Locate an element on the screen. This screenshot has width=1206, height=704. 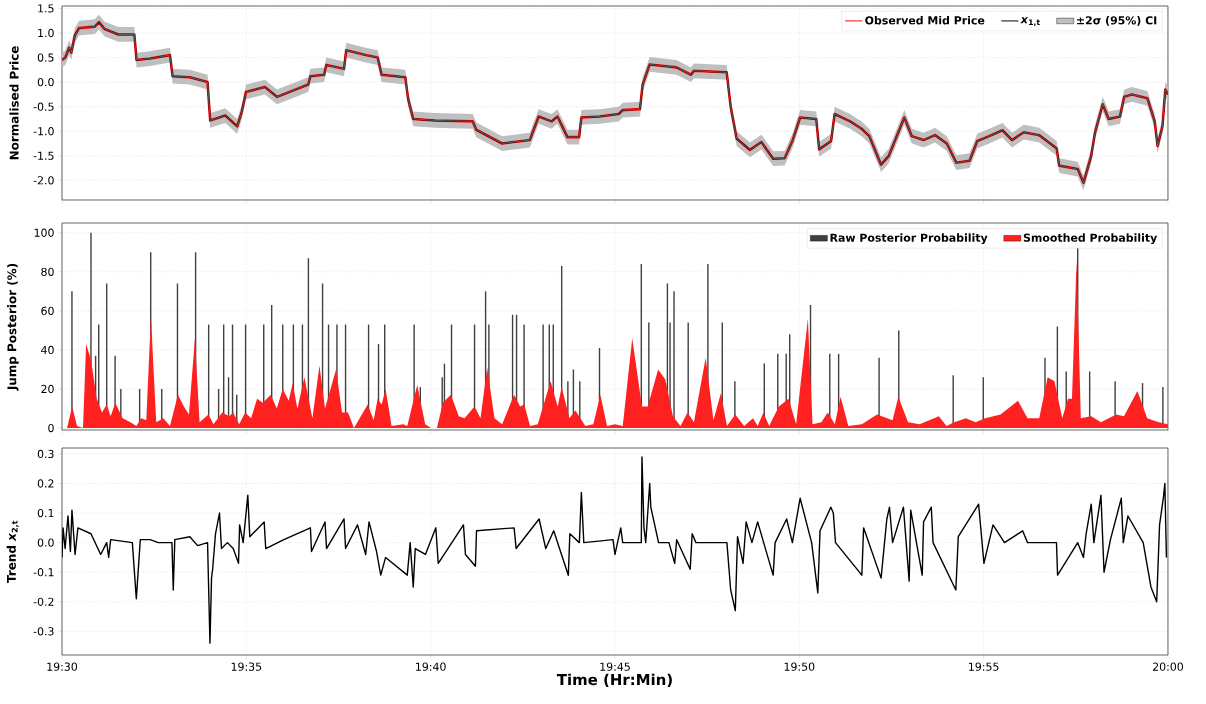
y-tick-label: -0.2 is located at coordinates (43, 601).